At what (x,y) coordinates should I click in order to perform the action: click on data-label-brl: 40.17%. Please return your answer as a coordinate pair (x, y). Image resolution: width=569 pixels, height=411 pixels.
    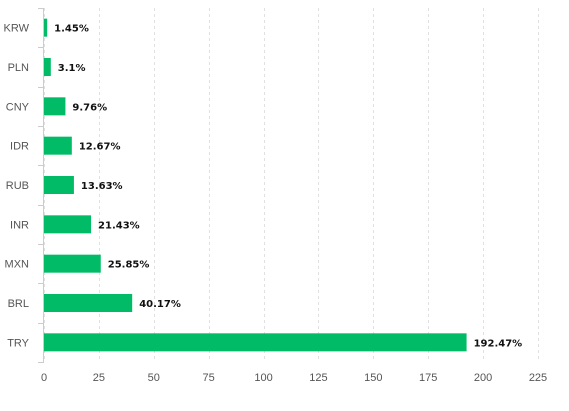
    Looking at the image, I should click on (160, 304).